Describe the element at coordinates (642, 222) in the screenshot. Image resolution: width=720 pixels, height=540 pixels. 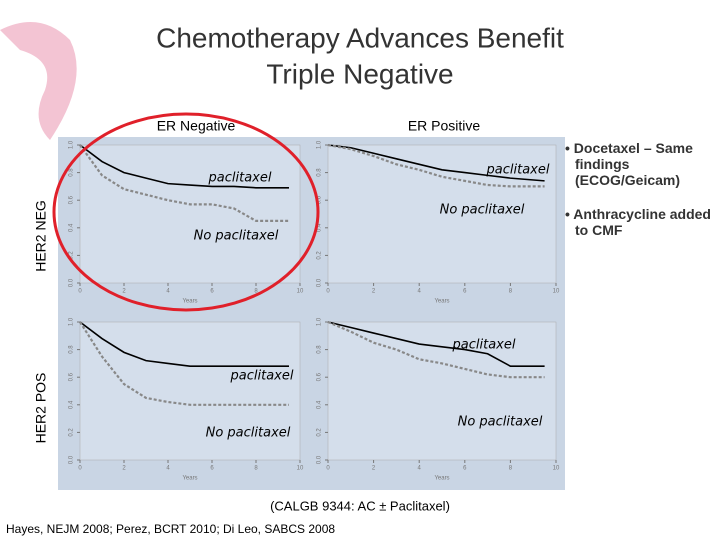
I see `bullet-text: Anthracycline added to CMF` at that location.